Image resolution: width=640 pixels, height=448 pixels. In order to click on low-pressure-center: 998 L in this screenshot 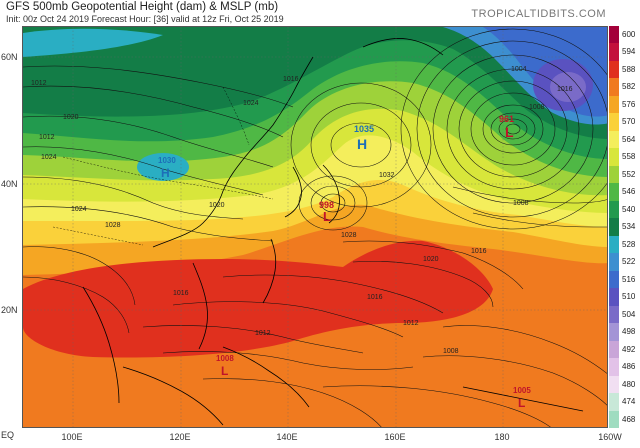, I will do `click(326, 212)`.